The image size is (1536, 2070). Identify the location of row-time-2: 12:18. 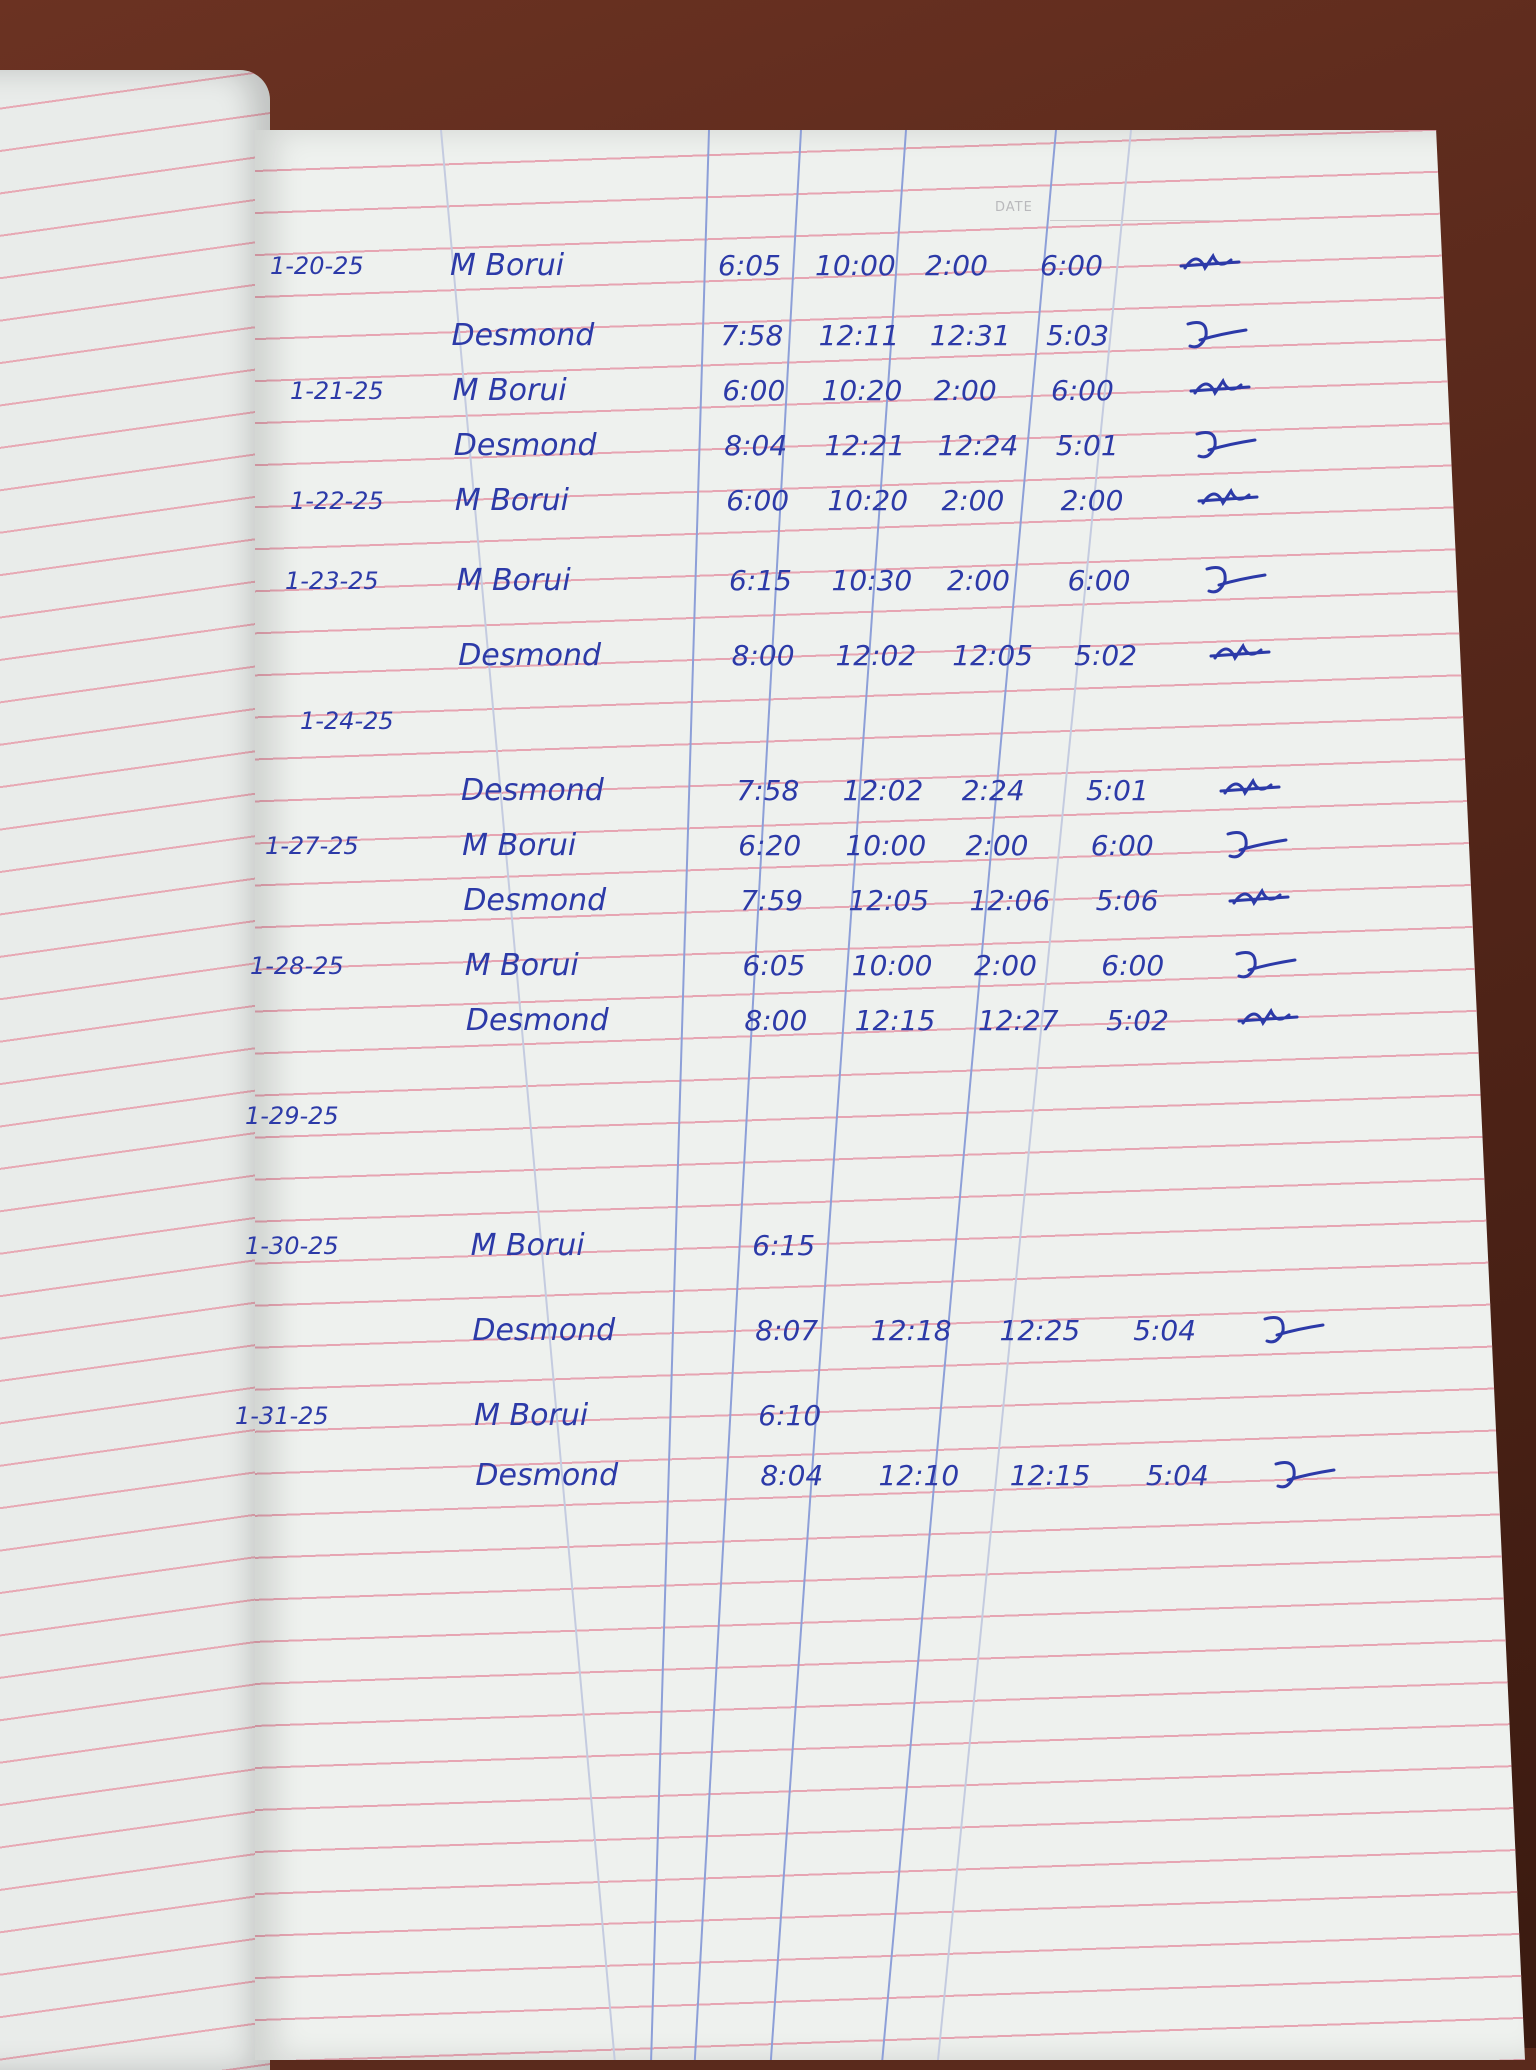
(911, 1330).